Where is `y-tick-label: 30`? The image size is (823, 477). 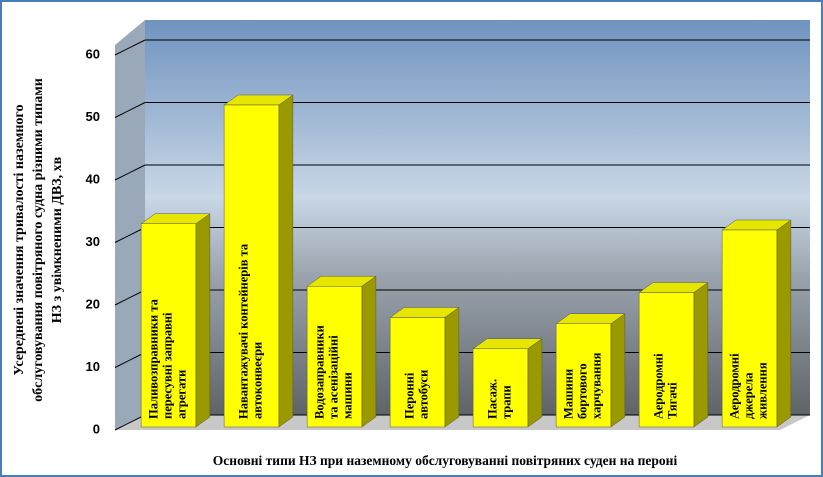
y-tick-label: 30 is located at coordinates (93, 241).